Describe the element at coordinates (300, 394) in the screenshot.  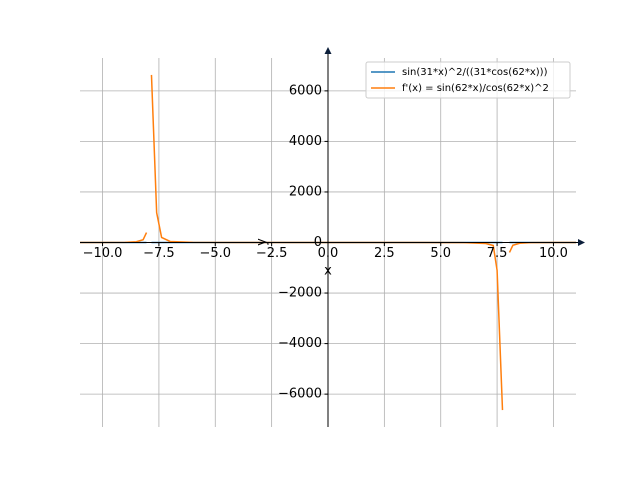
I see `y-tick-label: −6000` at that location.